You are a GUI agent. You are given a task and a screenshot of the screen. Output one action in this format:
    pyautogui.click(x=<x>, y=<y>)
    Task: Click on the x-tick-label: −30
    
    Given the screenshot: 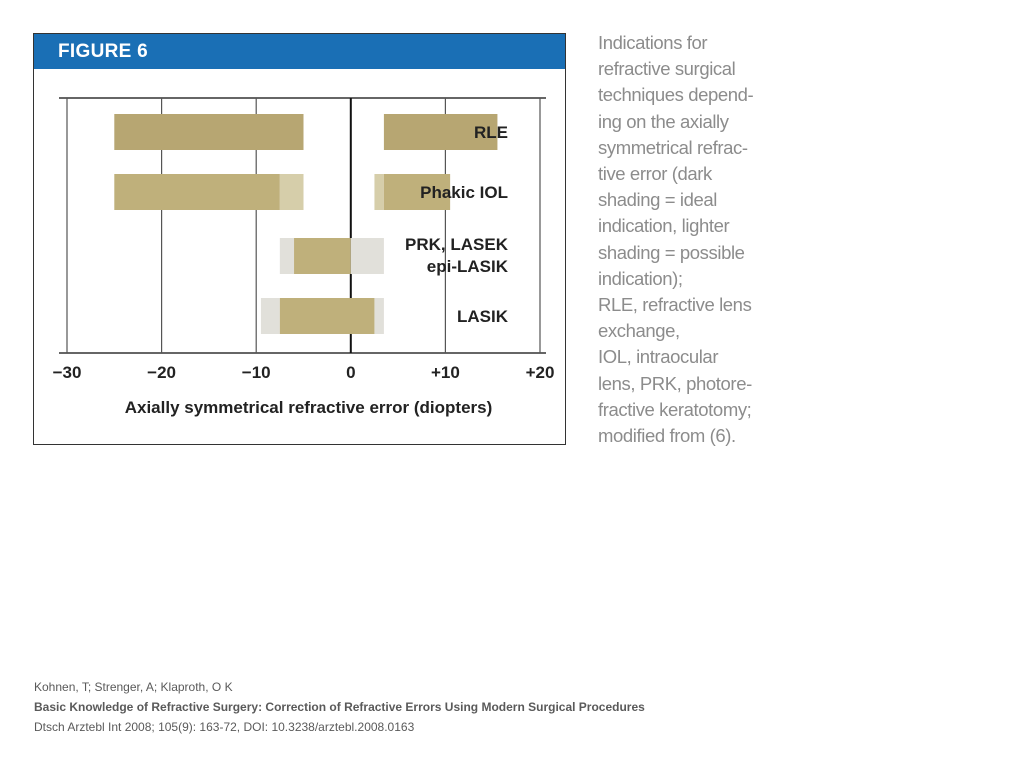 What is the action you would take?
    pyautogui.click(x=67, y=372)
    